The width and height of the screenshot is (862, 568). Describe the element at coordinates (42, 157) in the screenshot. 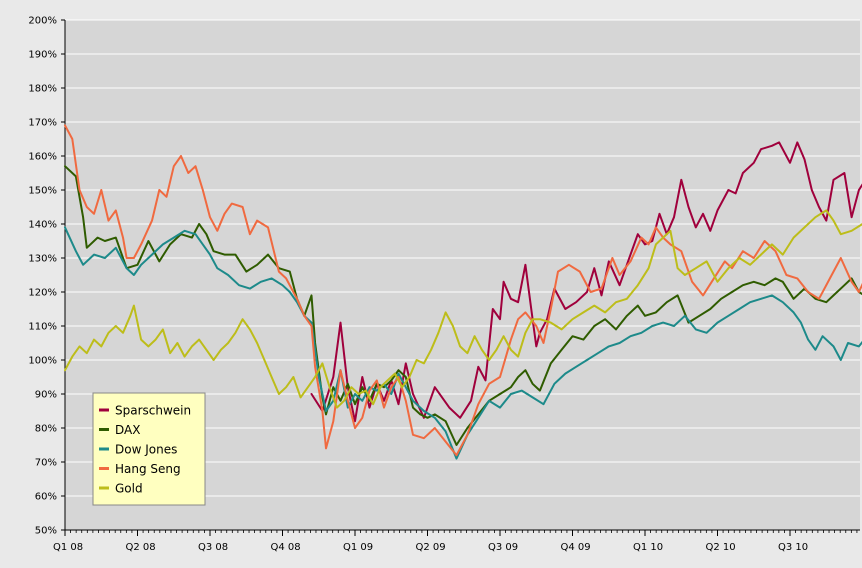

I see `y-tick-label: 160%` at that location.